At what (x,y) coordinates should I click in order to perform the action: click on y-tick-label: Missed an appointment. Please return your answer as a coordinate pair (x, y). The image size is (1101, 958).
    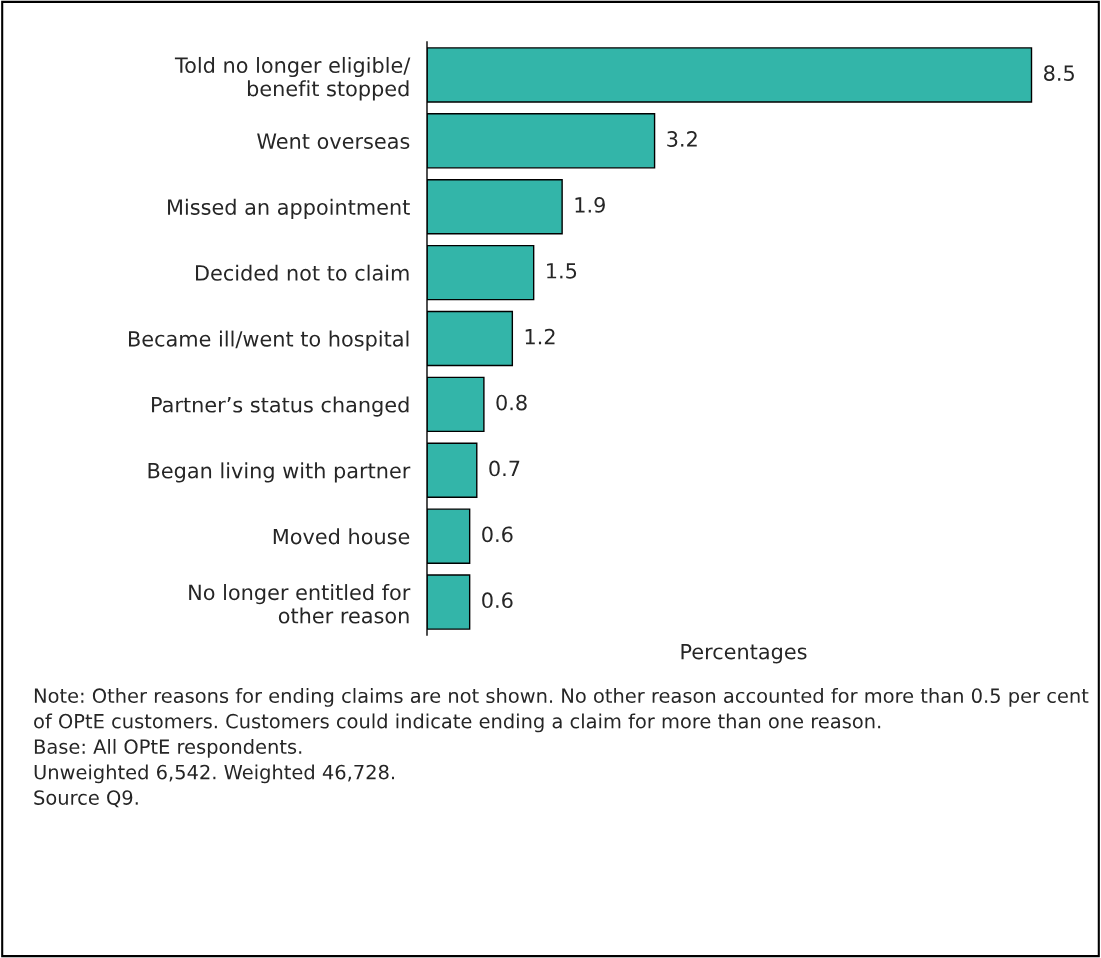
    Looking at the image, I should click on (289, 208).